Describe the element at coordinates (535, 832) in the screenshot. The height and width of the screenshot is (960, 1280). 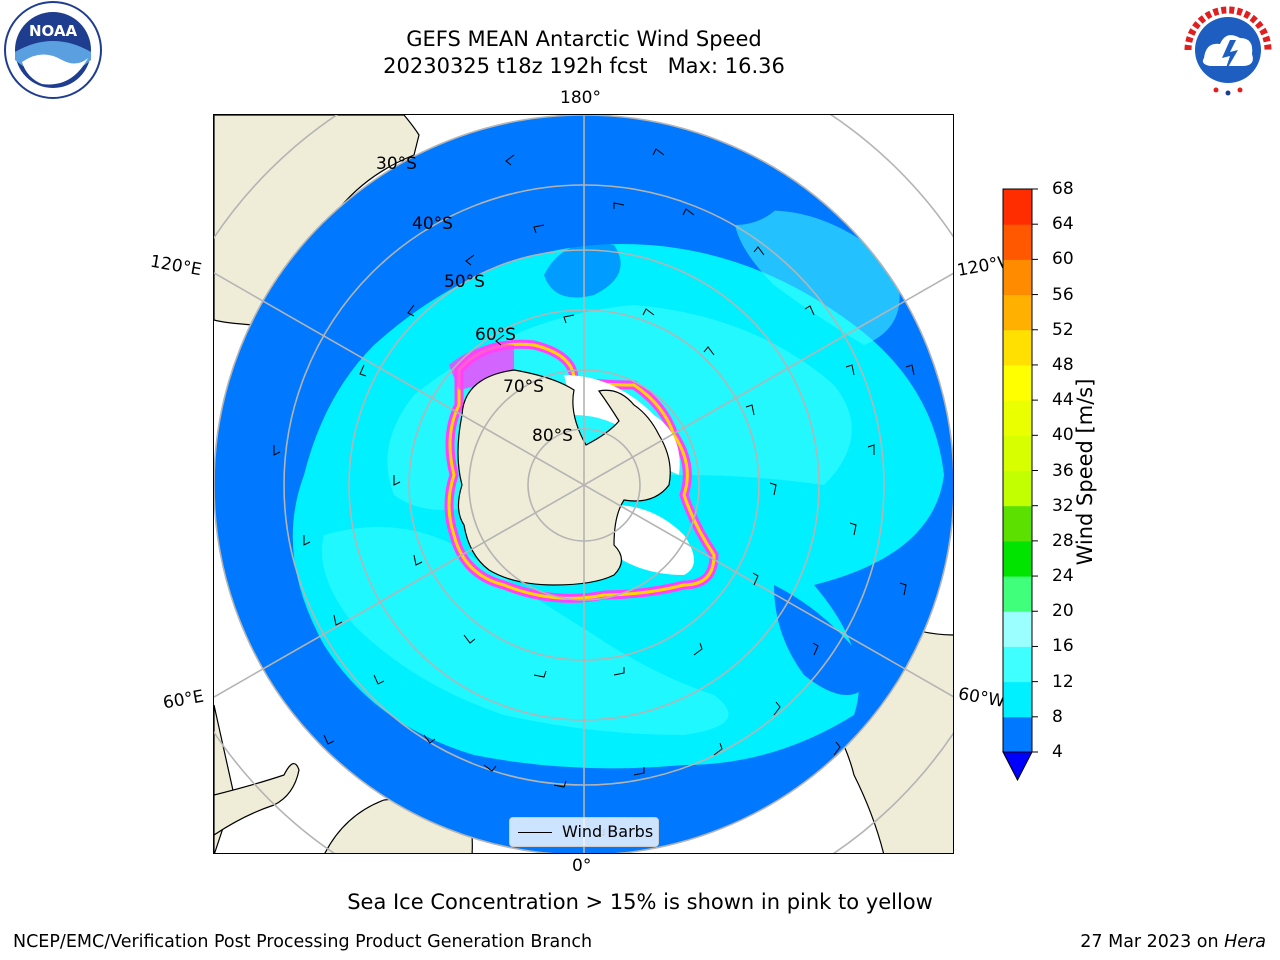
I see `legend-line-icon` at that location.